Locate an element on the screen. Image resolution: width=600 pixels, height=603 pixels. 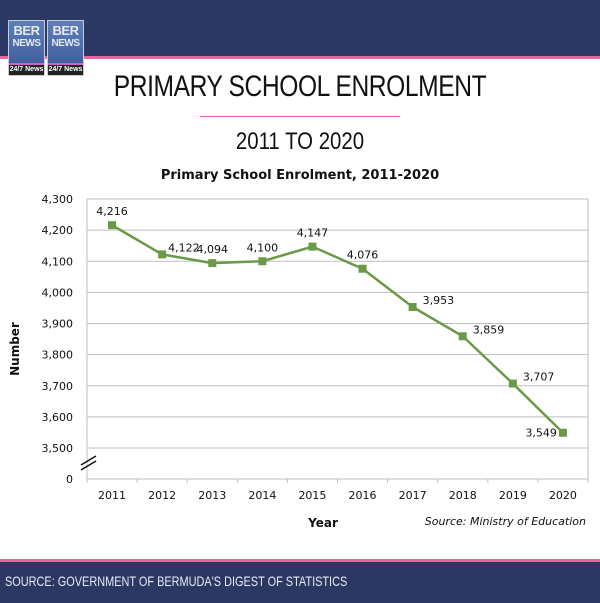
data-label: 3,707 is located at coordinates (539, 377).